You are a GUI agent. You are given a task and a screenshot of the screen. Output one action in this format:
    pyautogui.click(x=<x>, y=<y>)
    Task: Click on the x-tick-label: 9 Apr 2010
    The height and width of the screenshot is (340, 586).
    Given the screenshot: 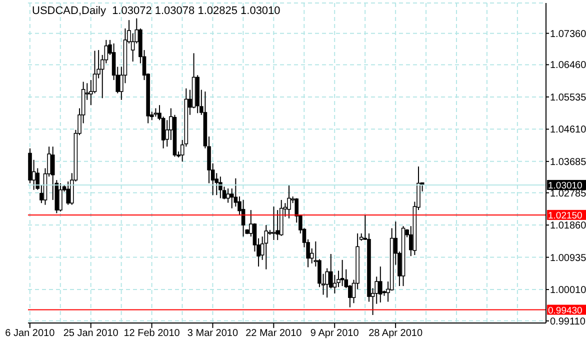 What is the action you would take?
    pyautogui.click(x=335, y=333)
    